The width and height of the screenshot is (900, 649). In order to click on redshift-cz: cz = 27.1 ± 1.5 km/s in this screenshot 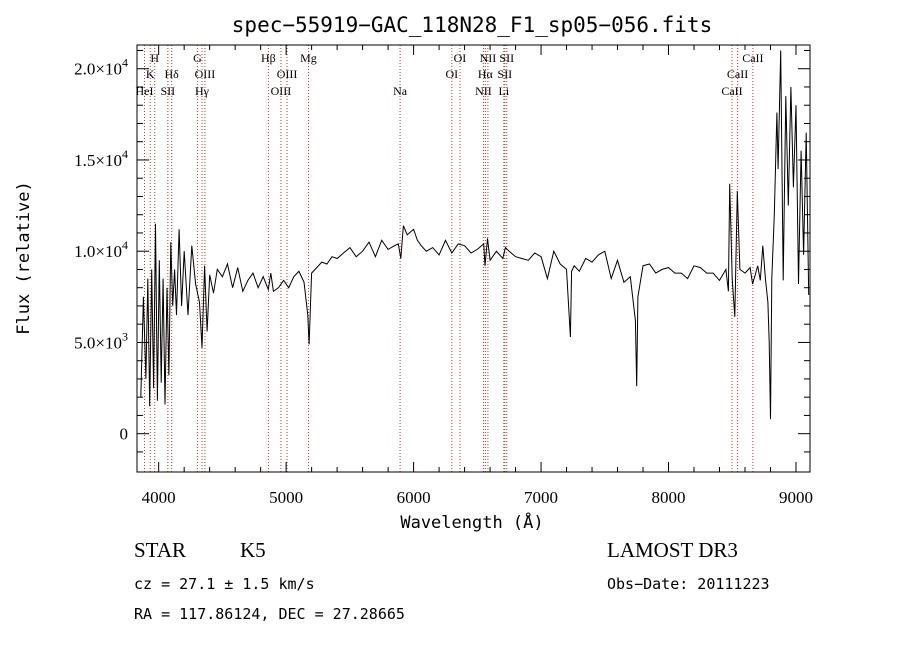, I will do `click(224, 584)`.